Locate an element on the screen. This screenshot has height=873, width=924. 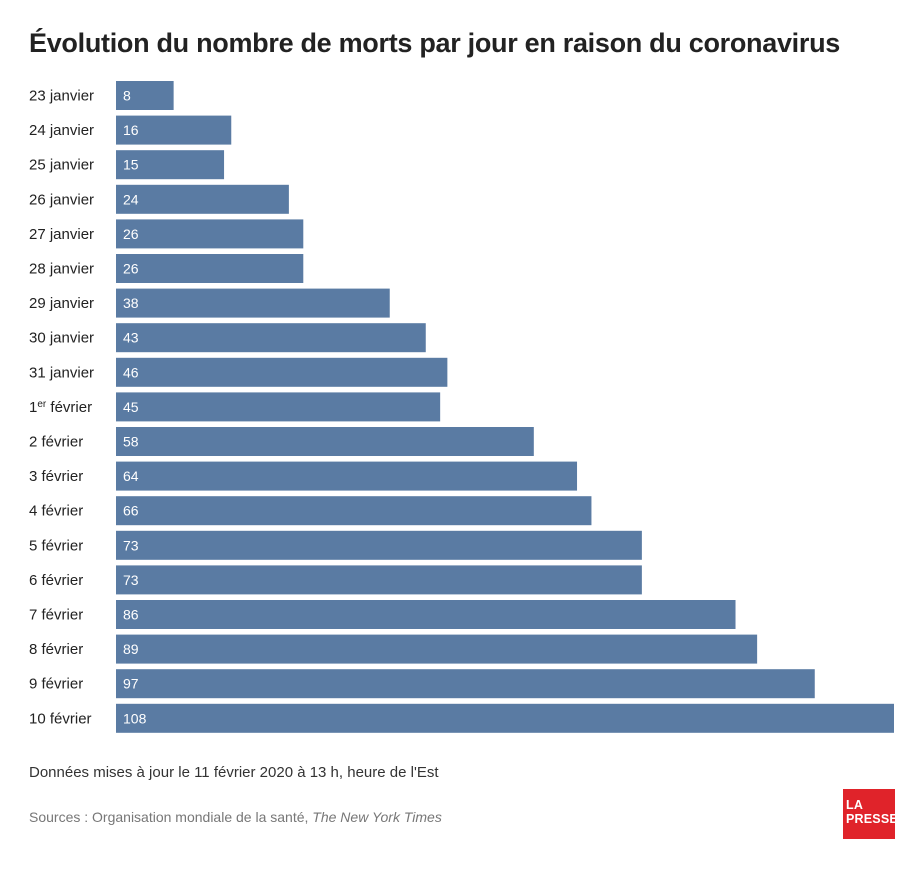
category-label: 26 janvier is located at coordinates (61, 199).